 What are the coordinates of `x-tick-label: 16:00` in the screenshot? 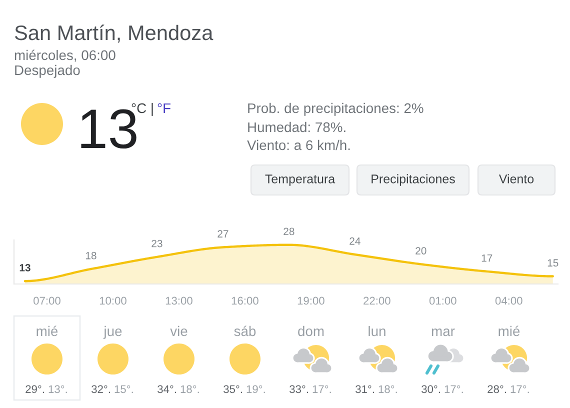 It's located at (245, 300).